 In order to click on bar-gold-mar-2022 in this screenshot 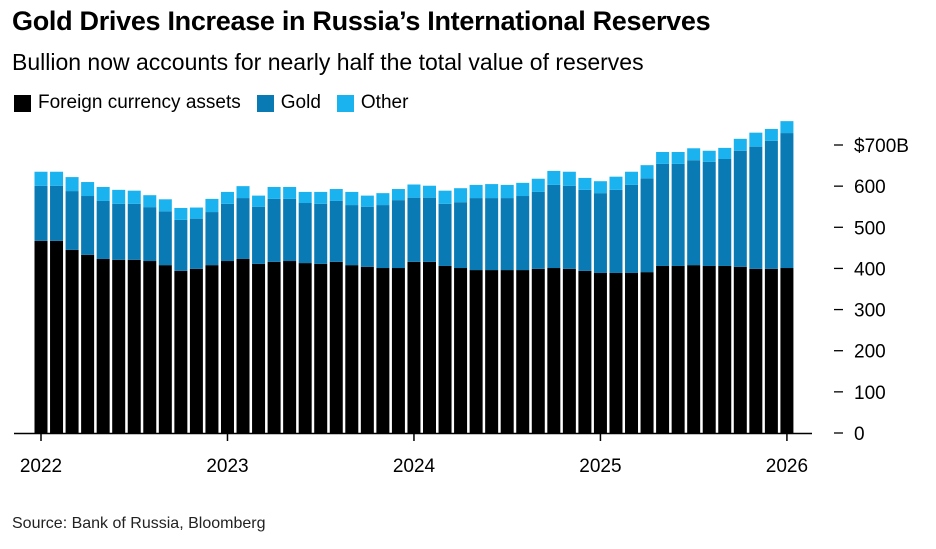, I will do `click(72, 220)`.